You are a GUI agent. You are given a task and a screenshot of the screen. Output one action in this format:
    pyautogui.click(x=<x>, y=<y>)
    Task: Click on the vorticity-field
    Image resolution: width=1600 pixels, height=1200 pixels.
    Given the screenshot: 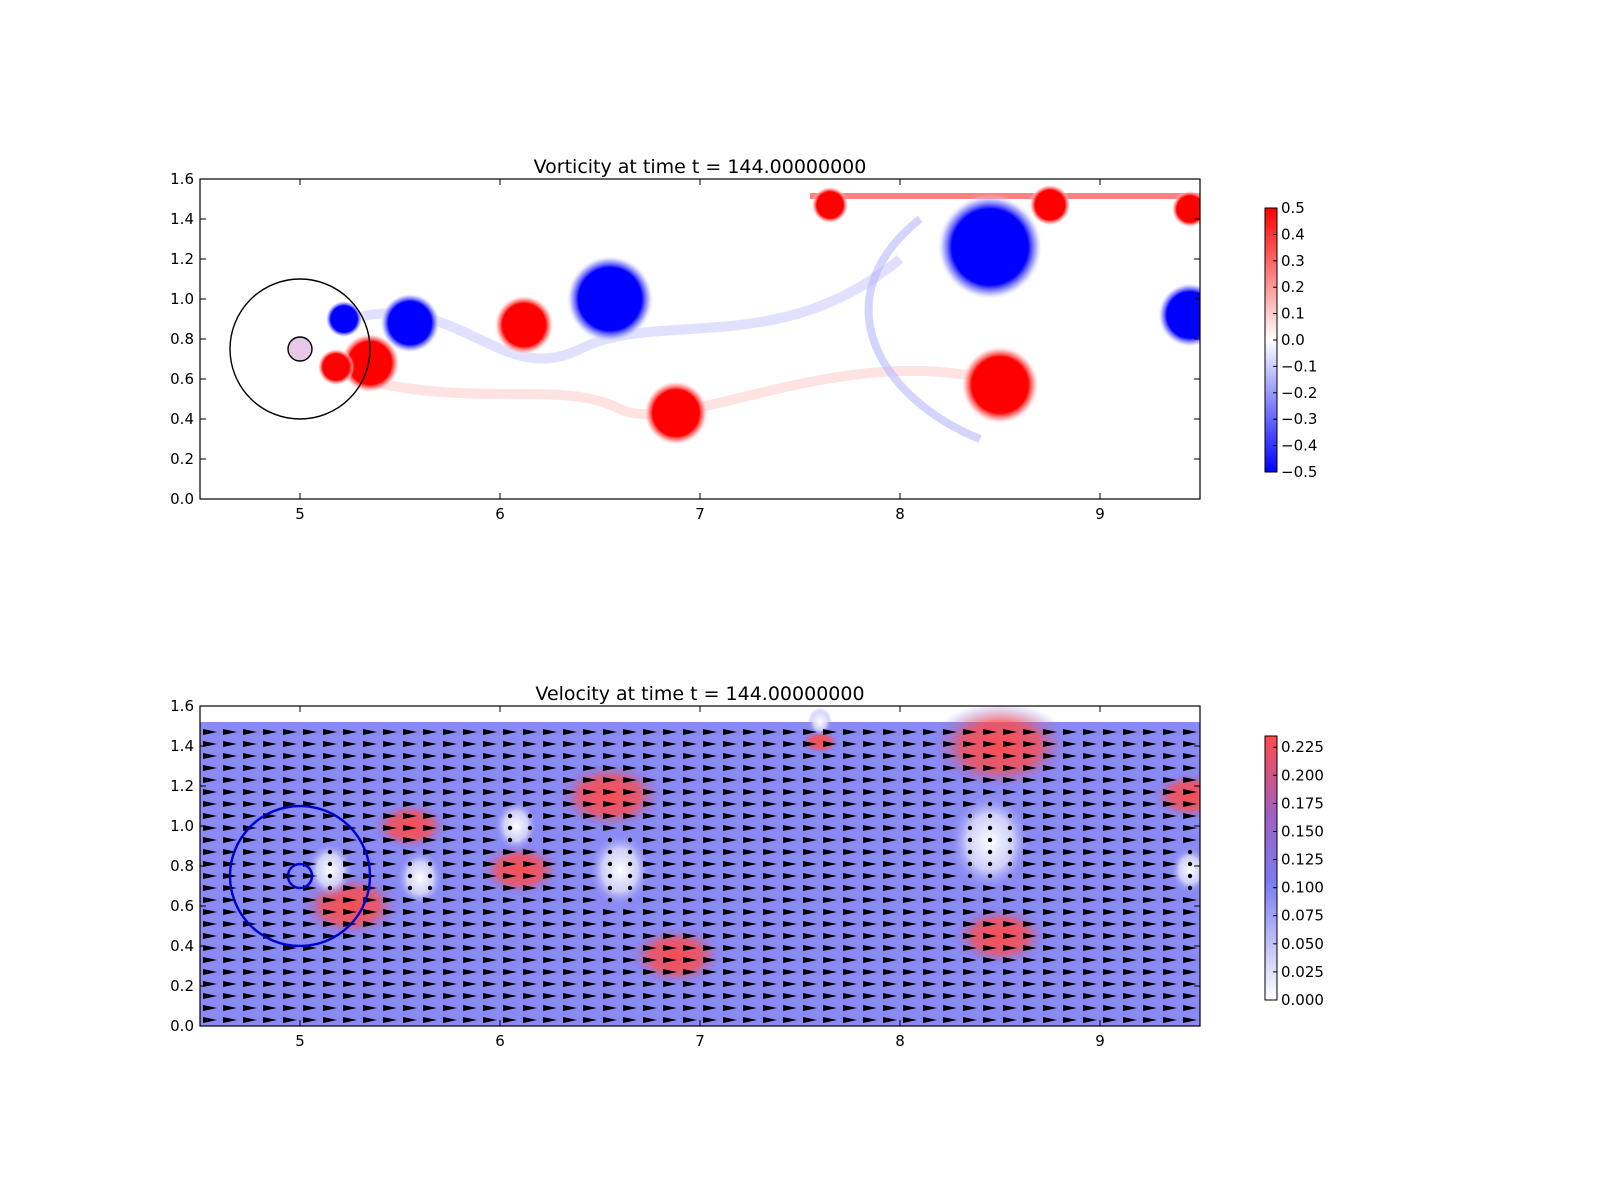 What is the action you would take?
    pyautogui.click(x=714, y=315)
    